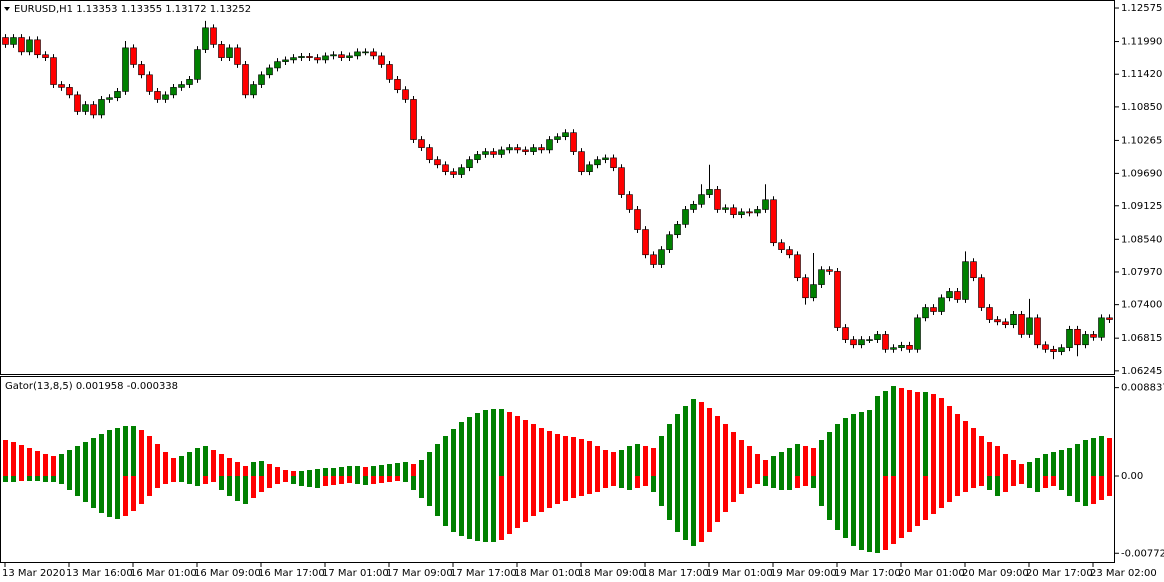 The image size is (1164, 582). Describe the element at coordinates (547, 573) in the screenshot. I see `x-tick-label: 18 Mar 01:00` at that location.